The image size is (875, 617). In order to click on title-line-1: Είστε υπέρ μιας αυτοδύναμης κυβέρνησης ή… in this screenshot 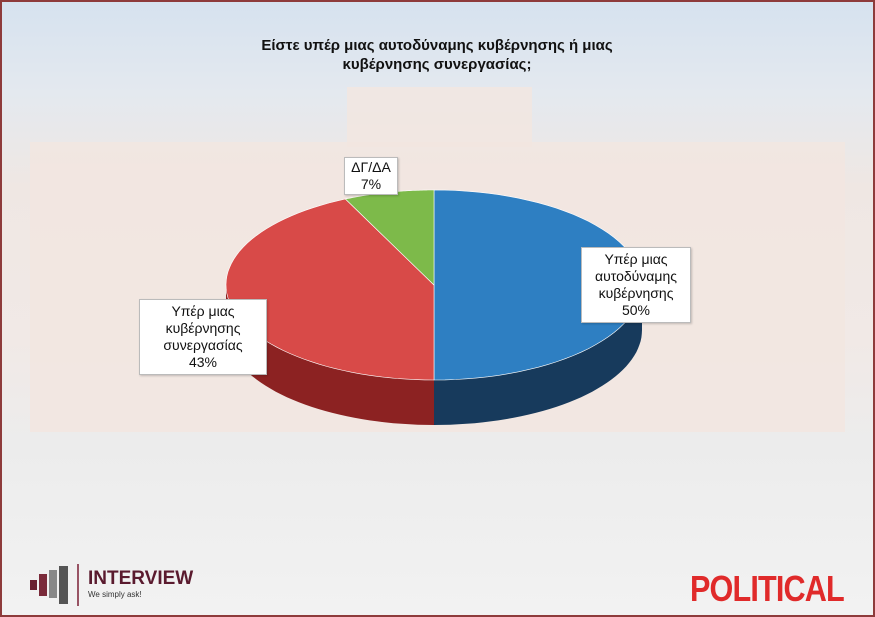, I will do `click(437, 45)`.